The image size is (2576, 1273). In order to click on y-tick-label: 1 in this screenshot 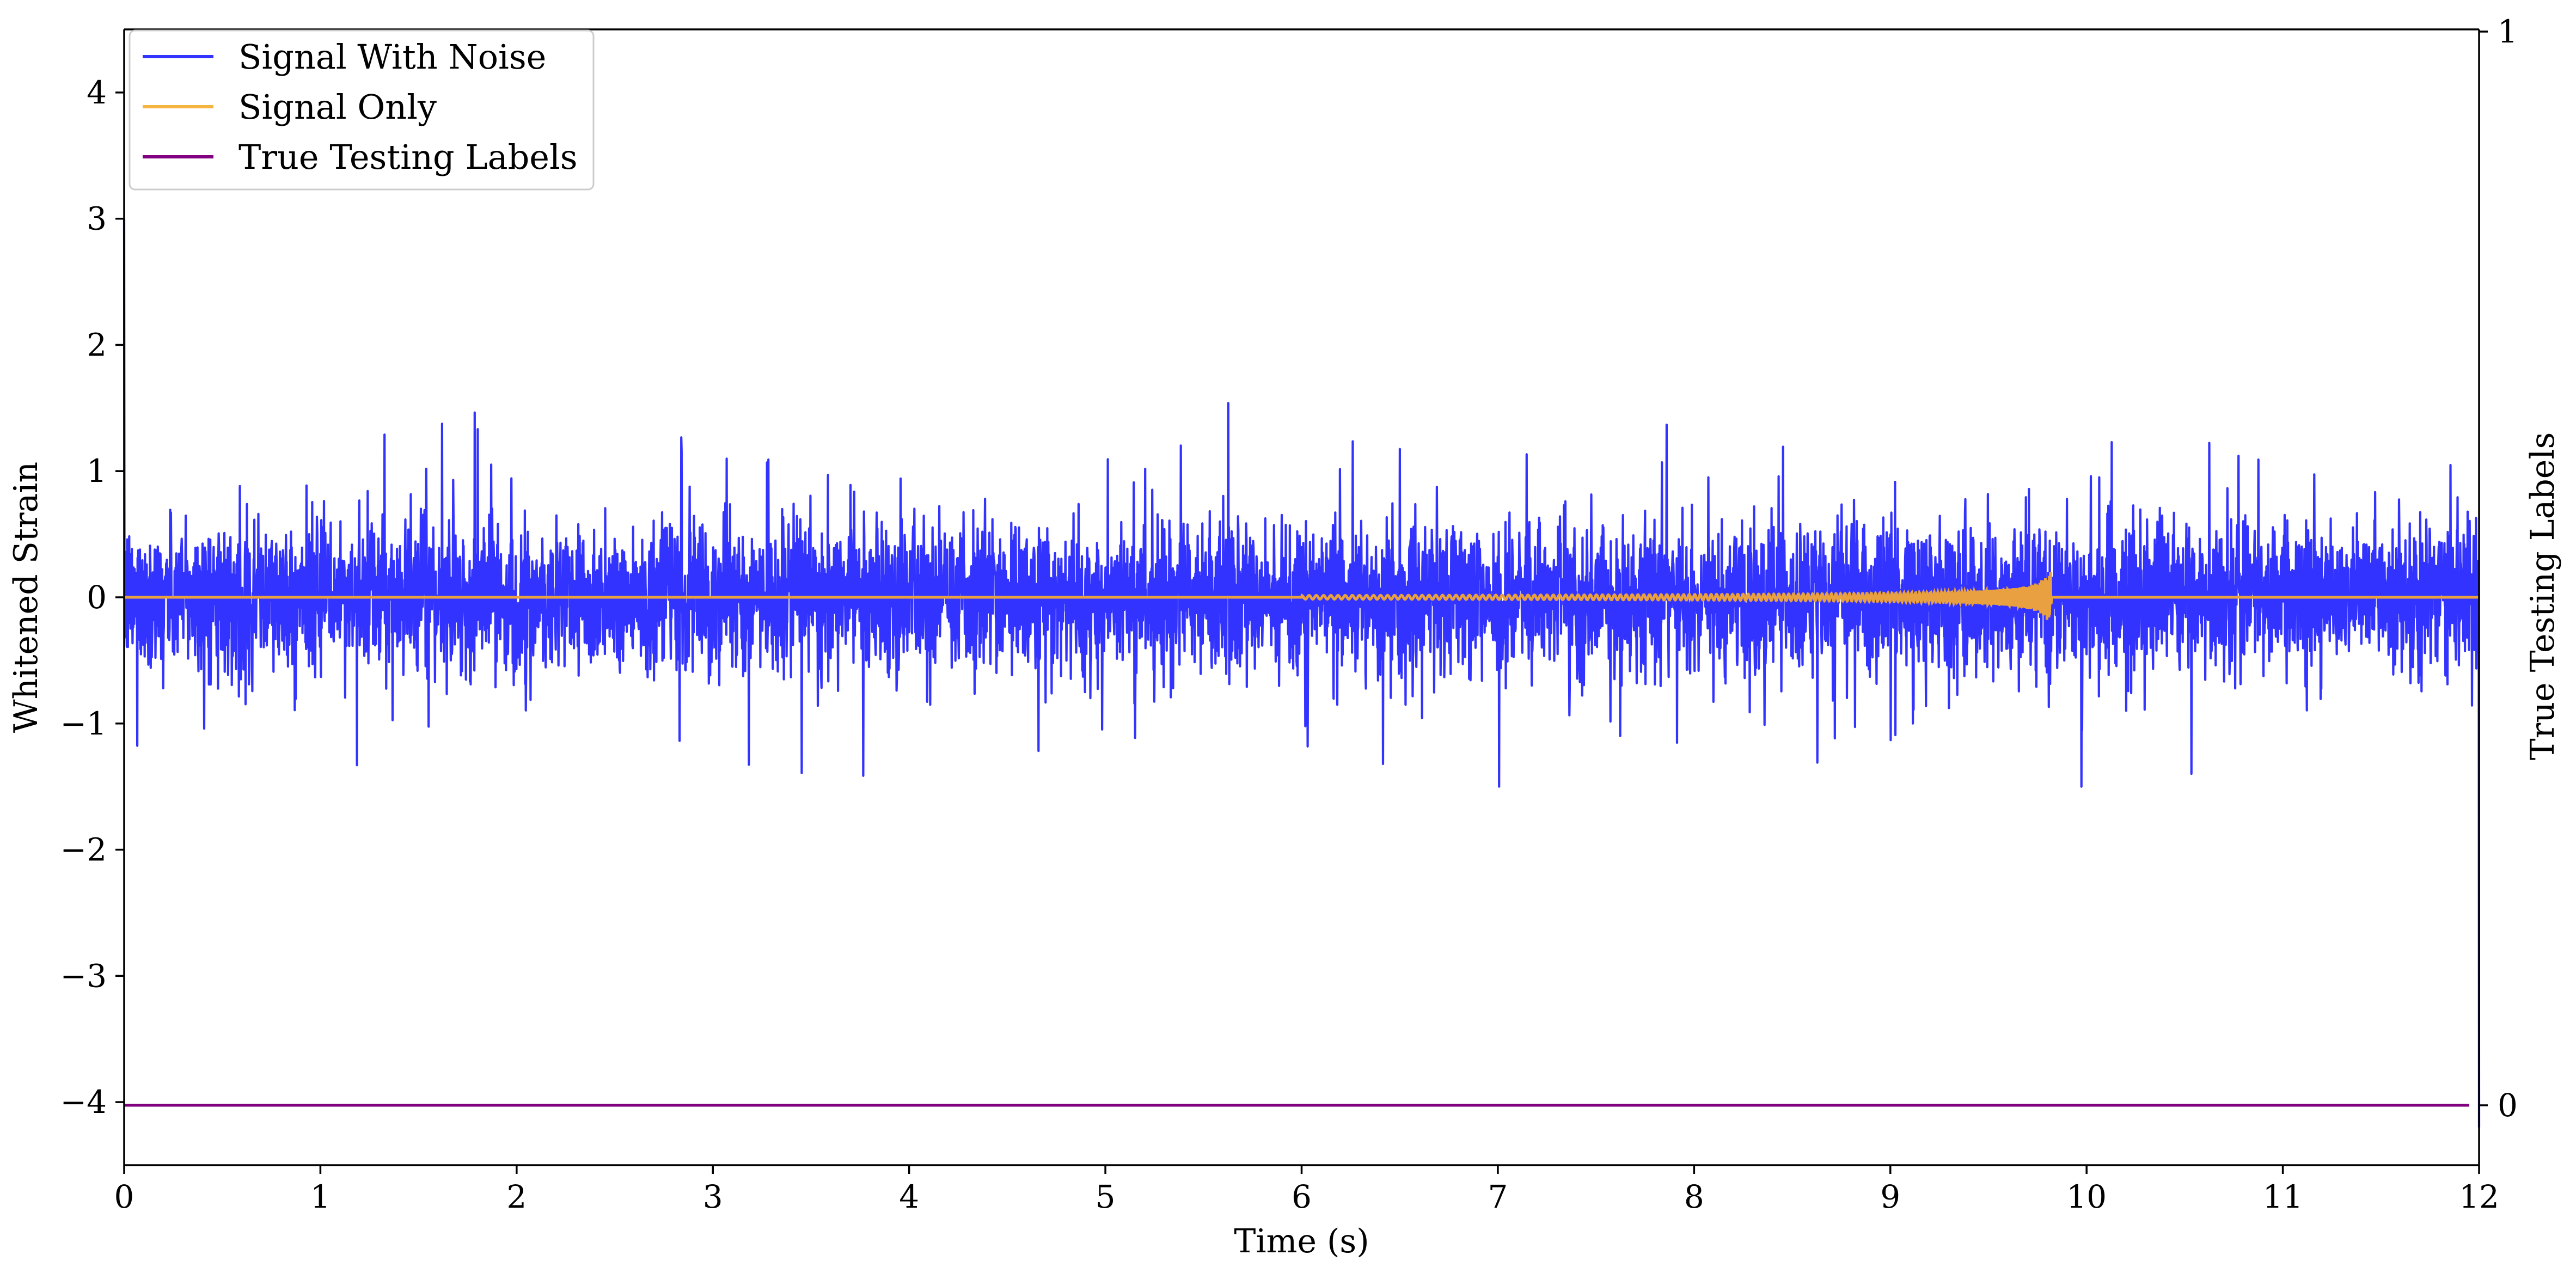, I will do `click(97, 470)`.